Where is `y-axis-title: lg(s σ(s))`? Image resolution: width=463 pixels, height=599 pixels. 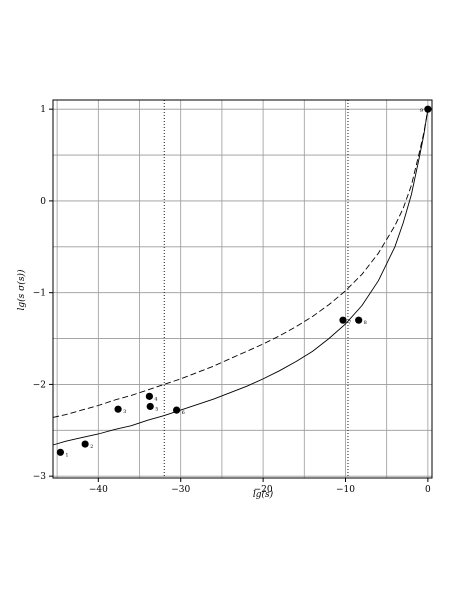
y-axis-title: lg(s σ(s)) is located at coordinates (21, 289).